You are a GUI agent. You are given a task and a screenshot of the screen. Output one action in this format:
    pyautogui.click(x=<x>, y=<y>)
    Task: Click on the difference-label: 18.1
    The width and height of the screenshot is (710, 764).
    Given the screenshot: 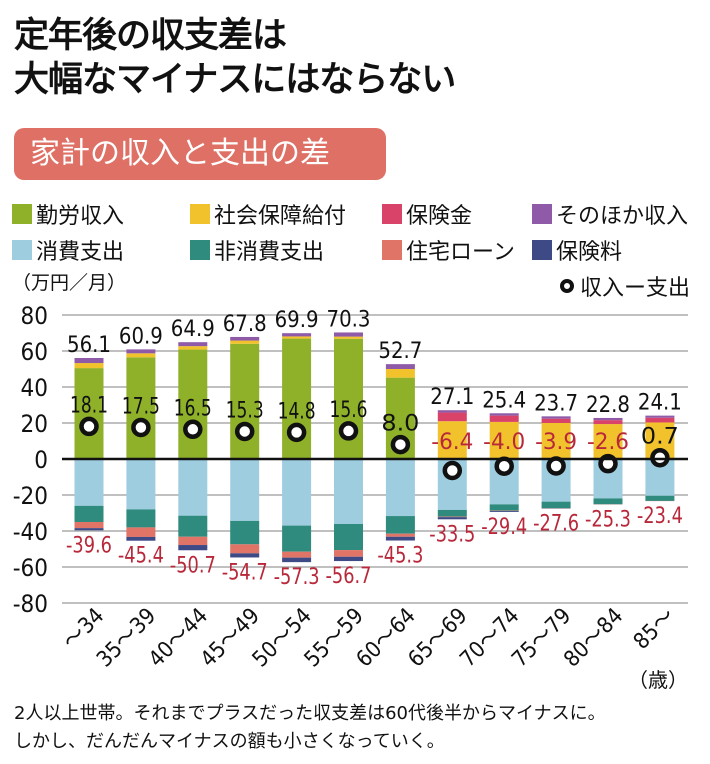 What is the action you would take?
    pyautogui.click(x=89, y=405)
    